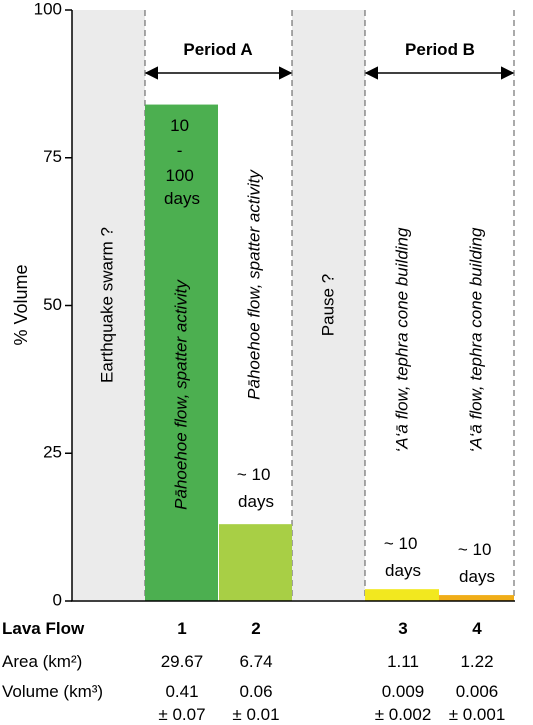 The image size is (533, 725). What do you see at coordinates (42, 661) in the screenshot?
I see `row-header-area: Area (km²)` at bounding box center [42, 661].